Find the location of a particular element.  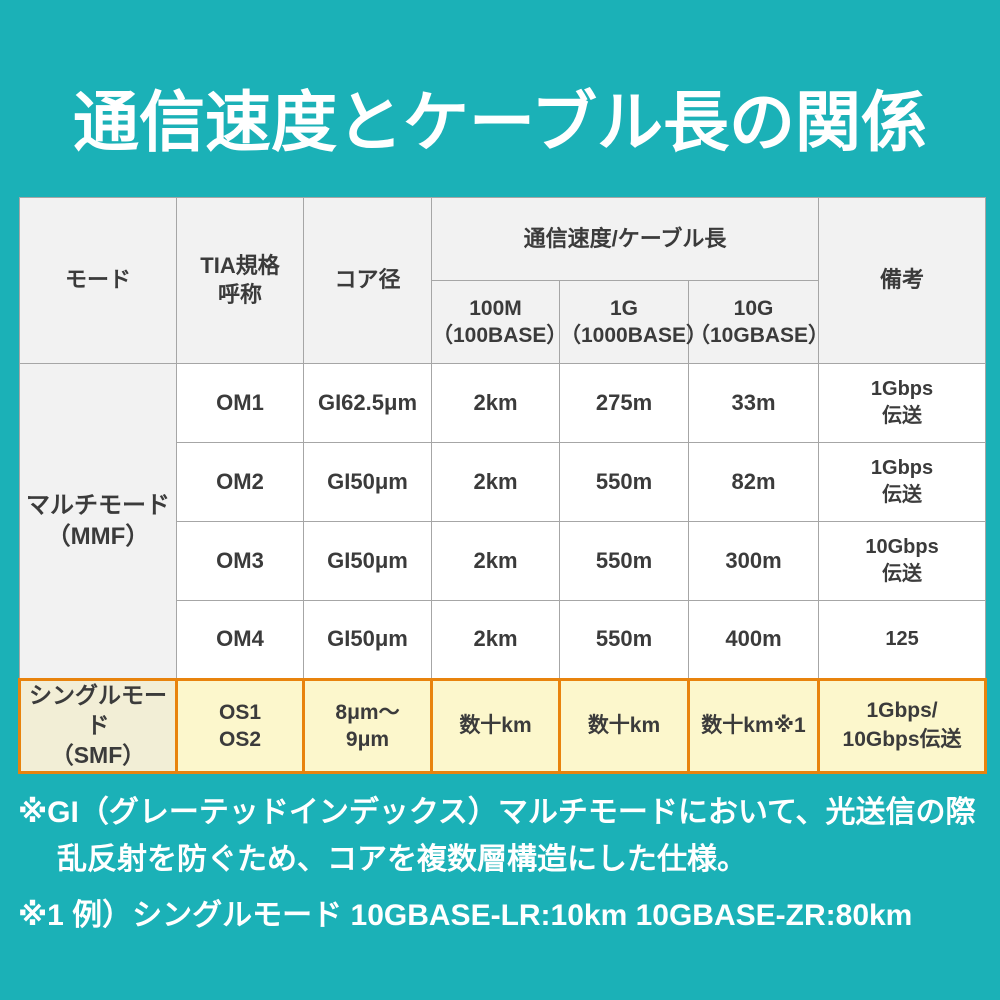

smf-tia-cell: OS1 OS2 is located at coordinates (240, 726).